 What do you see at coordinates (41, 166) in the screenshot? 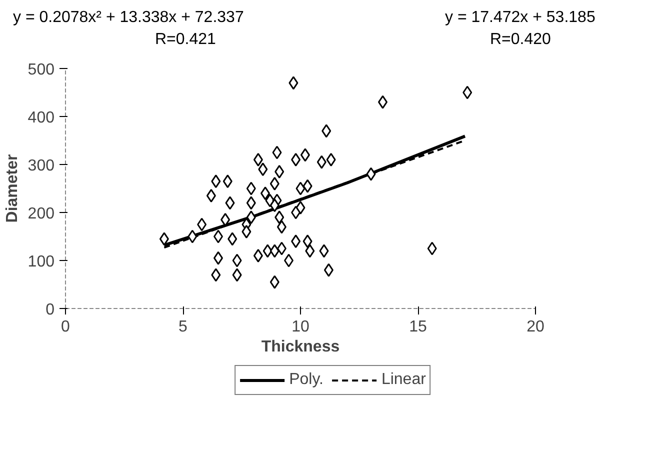
I see `y-tick-label: 300` at bounding box center [41, 166].